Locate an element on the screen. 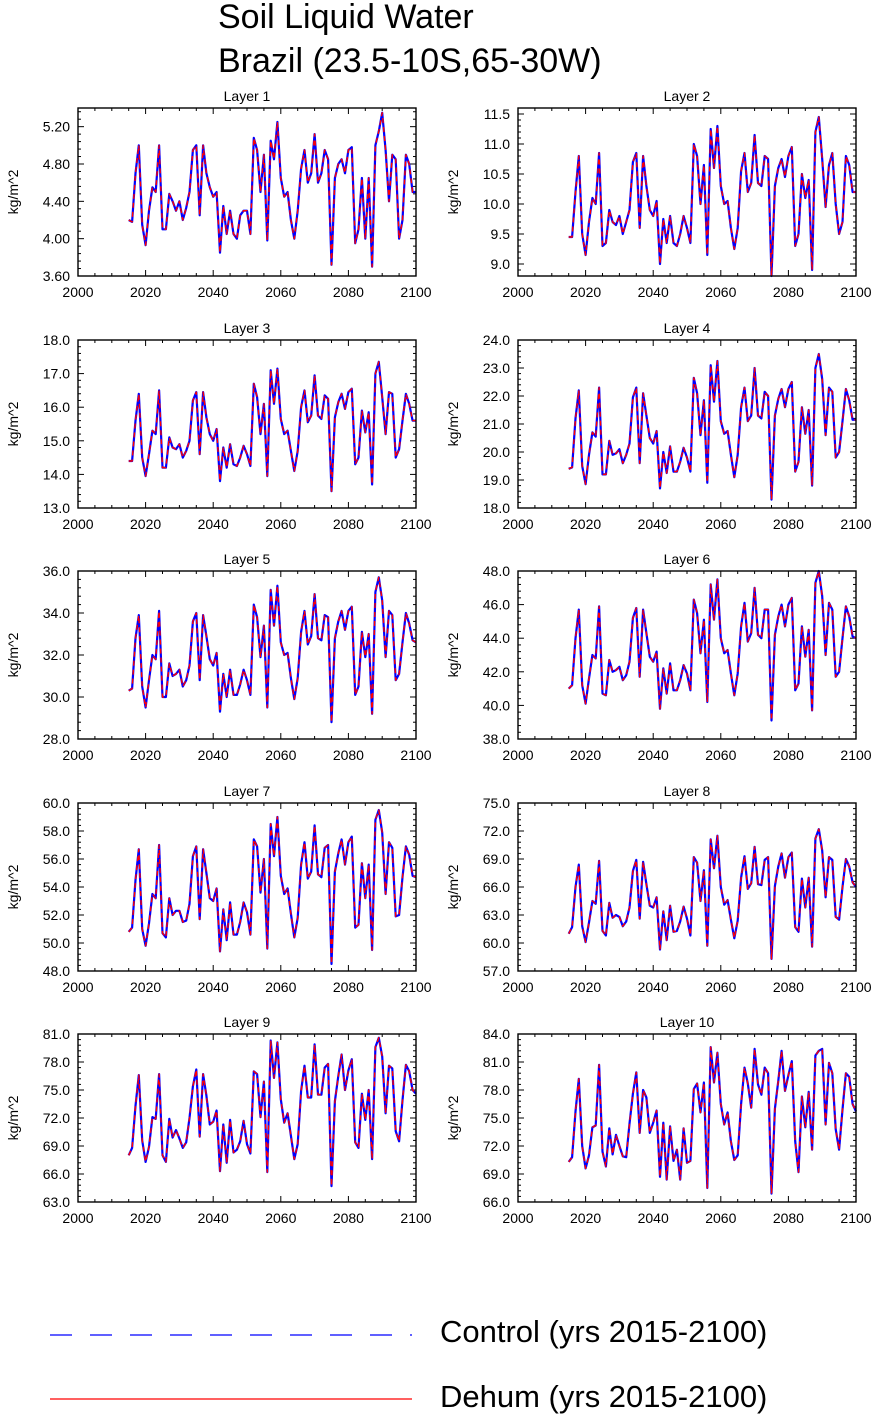 Image resolution: width=878 pixels, height=1418 pixels. y-tick-label: 38.0 is located at coordinates (496, 739).